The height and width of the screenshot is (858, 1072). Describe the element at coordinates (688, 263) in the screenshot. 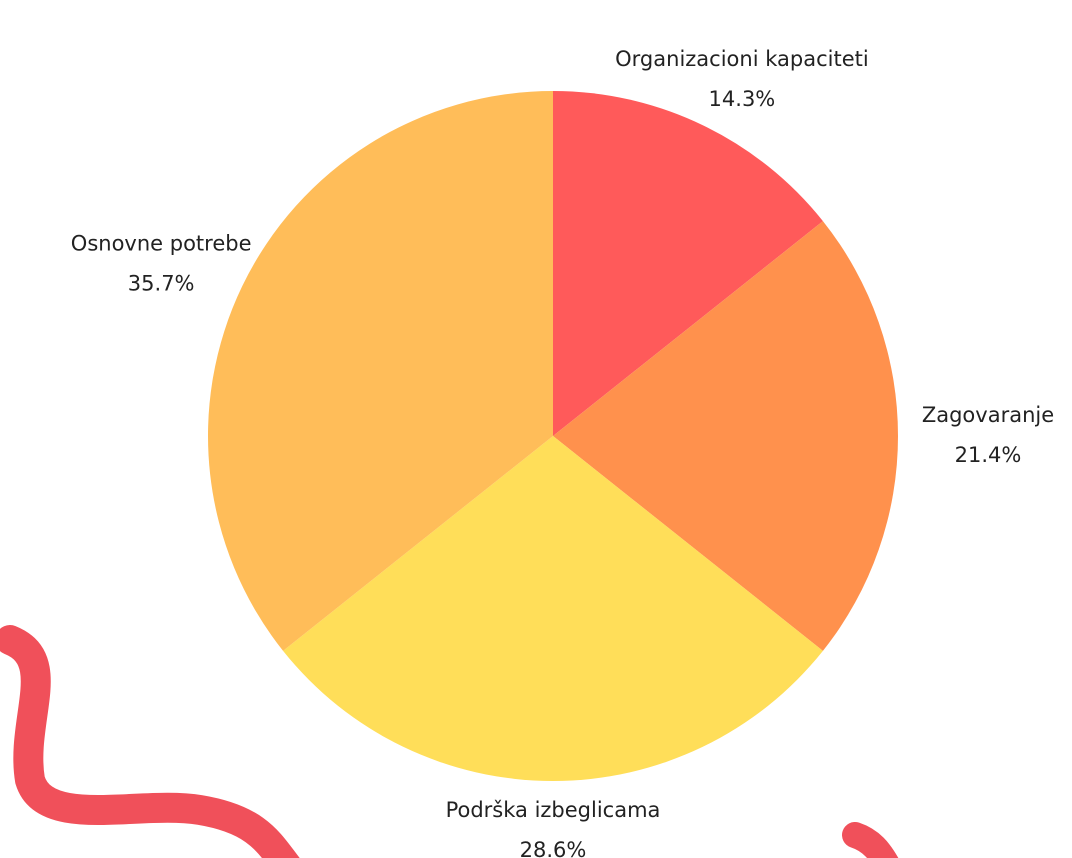

I see `pie-slice` at that location.